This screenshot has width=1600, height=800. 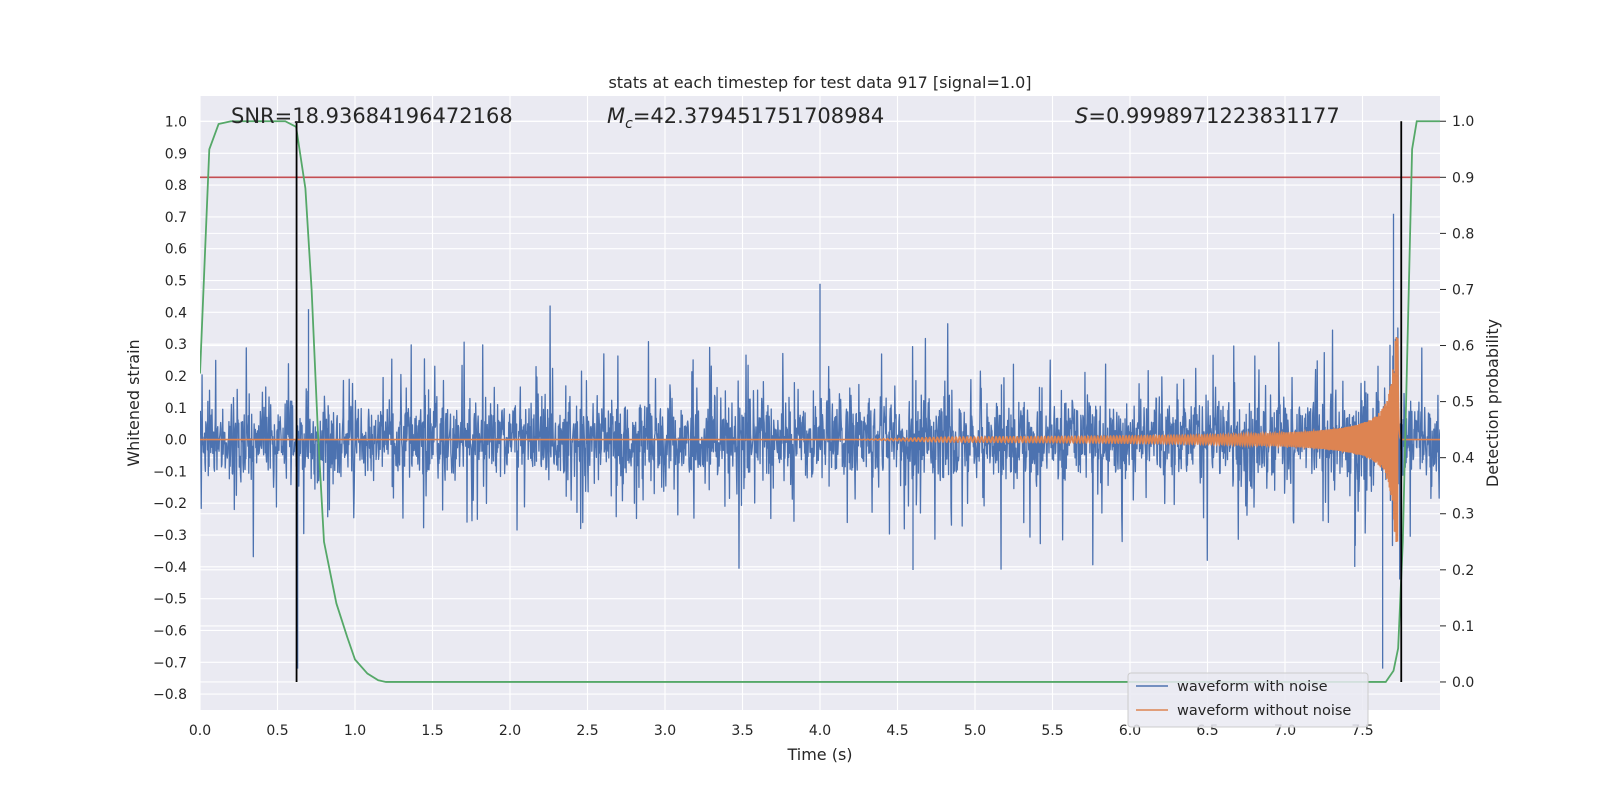 I want to click on x-tick-label: 3.5, so click(x=742, y=731).